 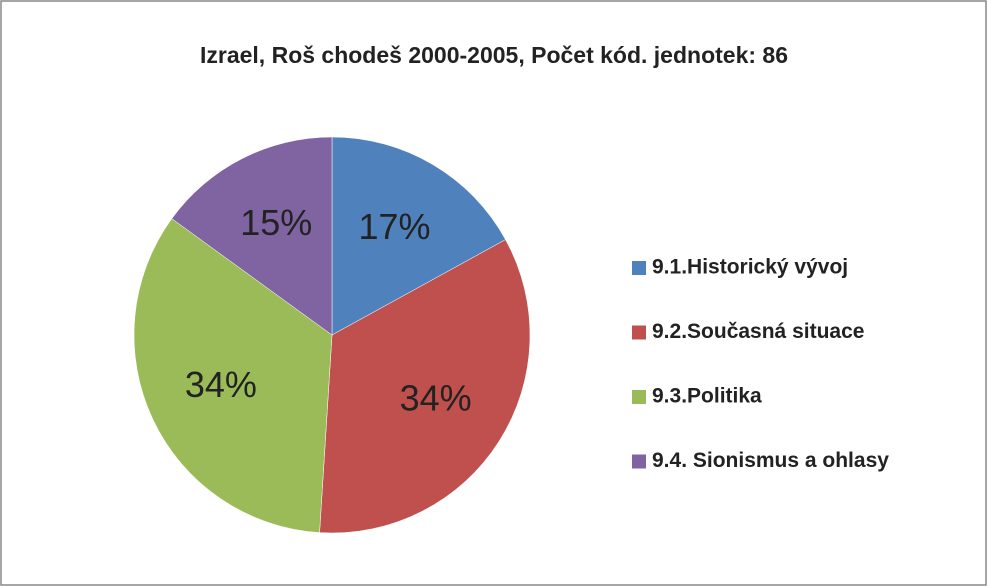 I want to click on legend-label: 9.3.Politika, so click(x=707, y=396).